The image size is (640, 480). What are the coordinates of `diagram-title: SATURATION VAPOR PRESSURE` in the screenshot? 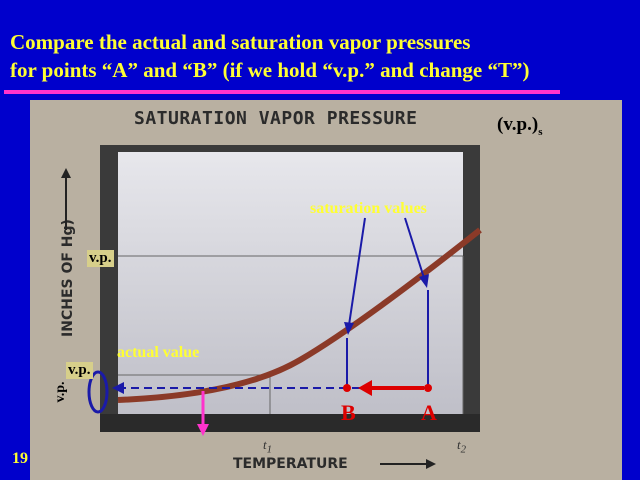 It's located at (276, 118).